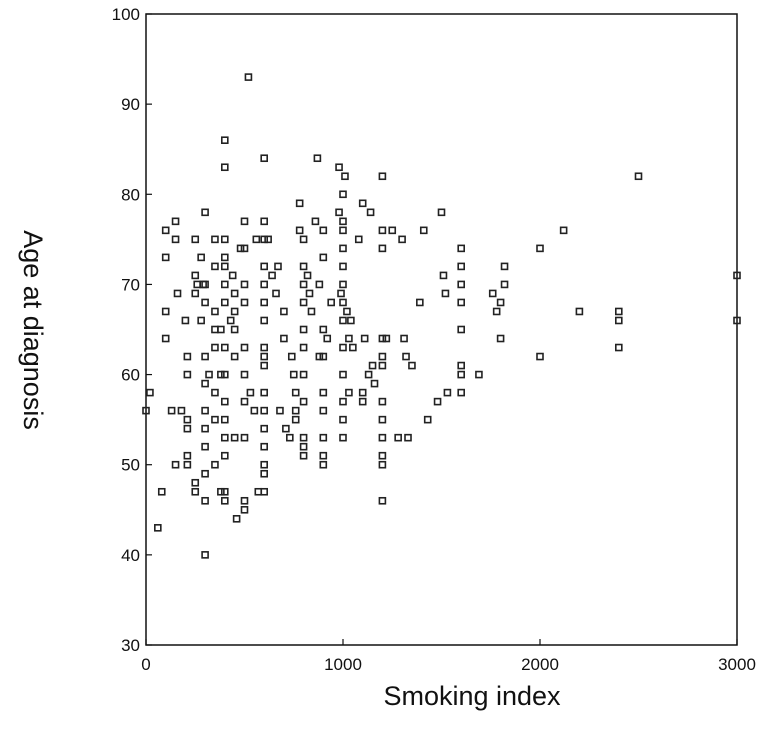 Image resolution: width=761 pixels, height=746 pixels. What do you see at coordinates (343, 664) in the screenshot?
I see `x-tick-label: 1000` at bounding box center [343, 664].